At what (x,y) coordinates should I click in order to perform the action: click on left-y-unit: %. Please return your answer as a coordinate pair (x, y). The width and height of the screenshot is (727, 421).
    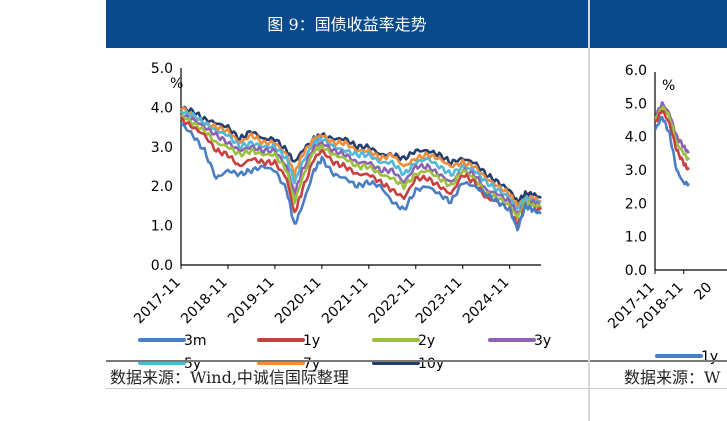
    Looking at the image, I should click on (176, 84).